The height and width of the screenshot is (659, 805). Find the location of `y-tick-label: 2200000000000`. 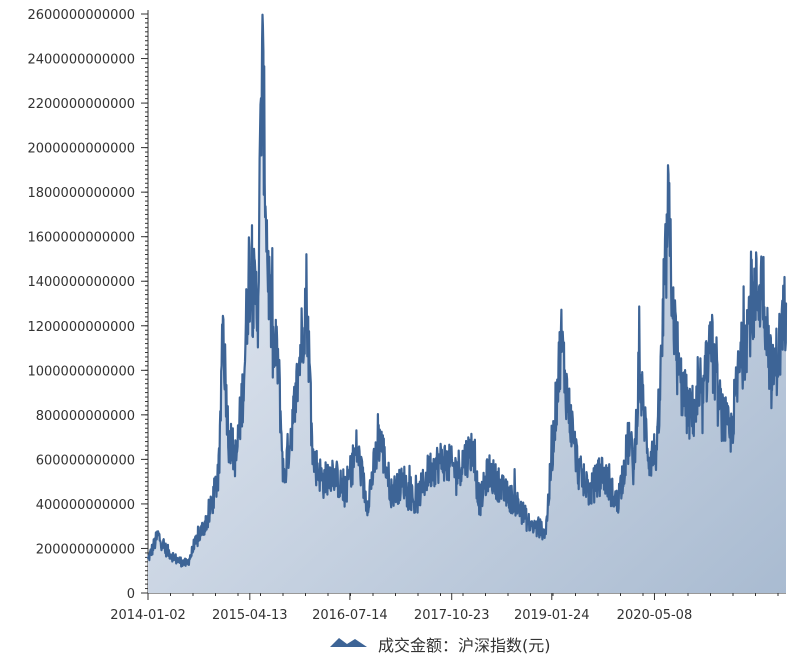

y-tick-label: 2200000000000 is located at coordinates (81, 104).